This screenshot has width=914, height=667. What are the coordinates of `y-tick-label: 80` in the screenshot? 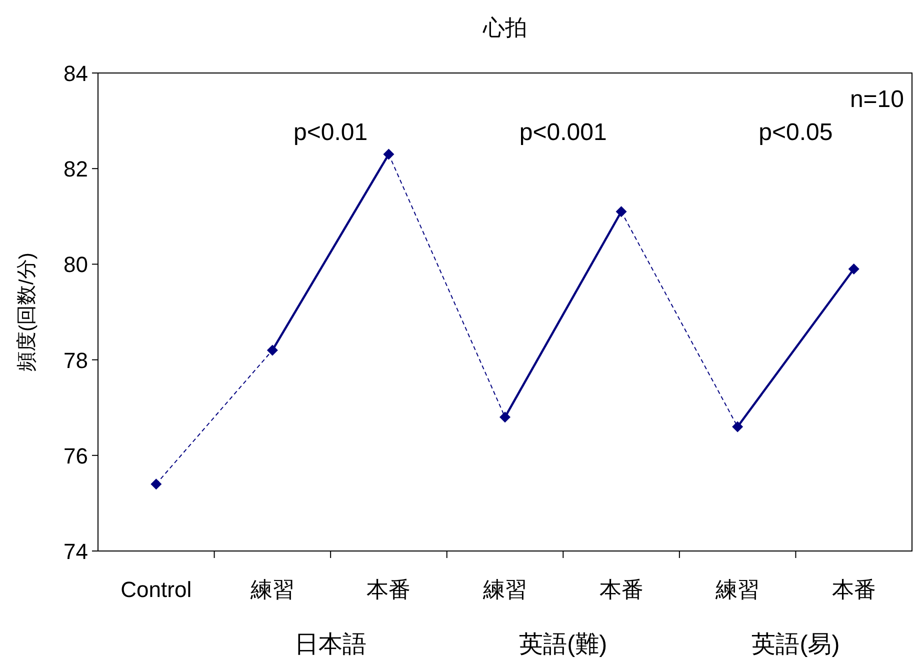 It's located at (76, 265).